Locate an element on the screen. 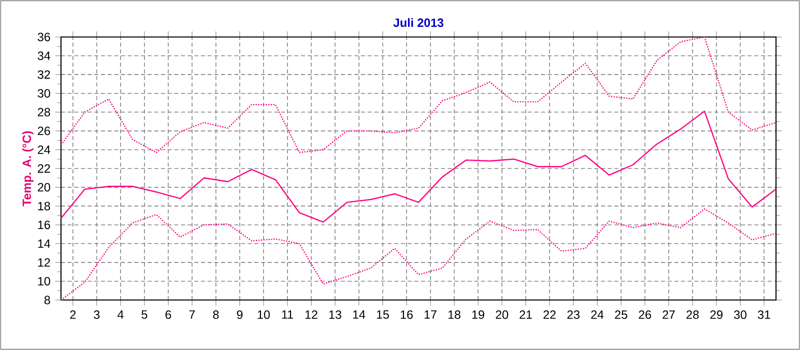 Image resolution: width=800 pixels, height=350 pixels. x-tick-label: 11 is located at coordinates (288, 314).